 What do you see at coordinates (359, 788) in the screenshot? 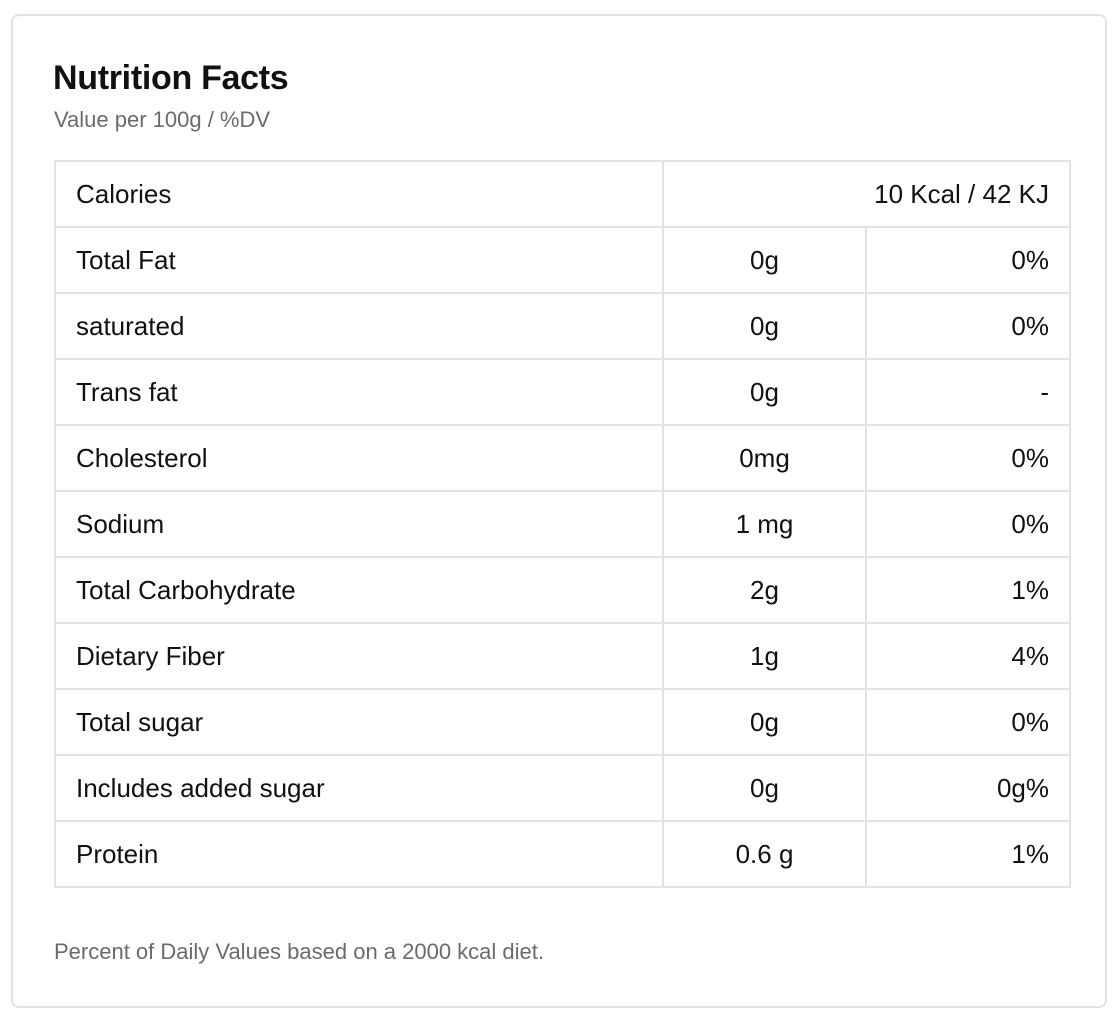
I see `nutrient-label: Includes added sugar` at bounding box center [359, 788].